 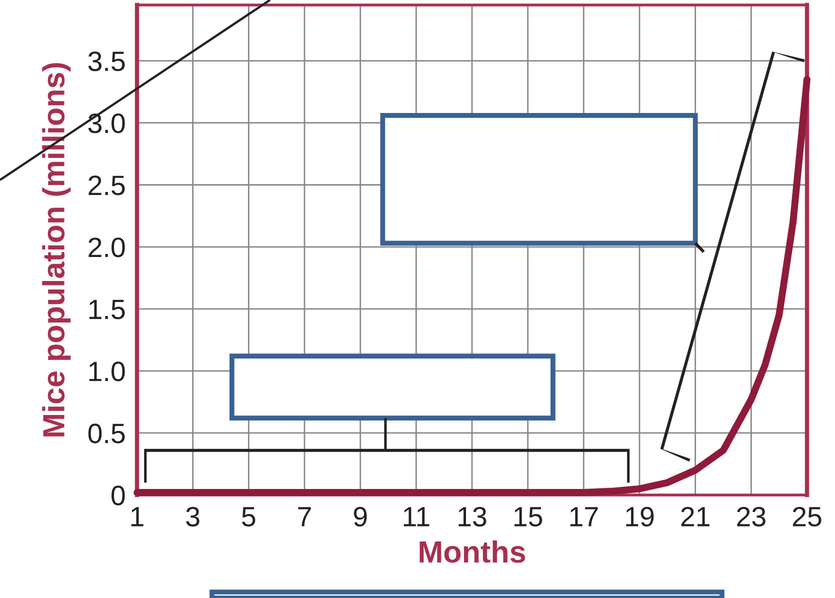 I want to click on y-tick-label: 1.5, so click(x=107, y=310).